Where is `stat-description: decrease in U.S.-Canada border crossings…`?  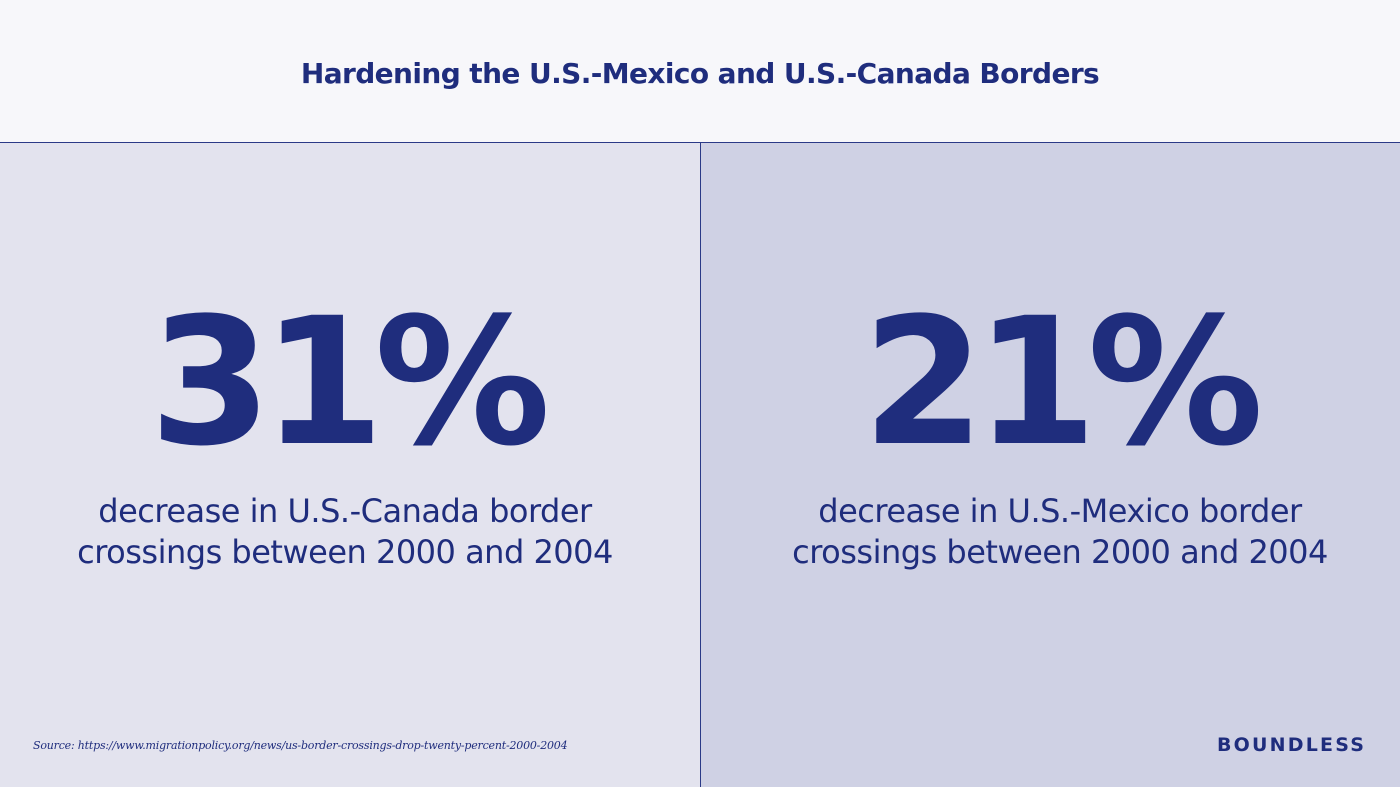
stat-description: decrease in U.S.-Canada border crossings… is located at coordinates (345, 532).